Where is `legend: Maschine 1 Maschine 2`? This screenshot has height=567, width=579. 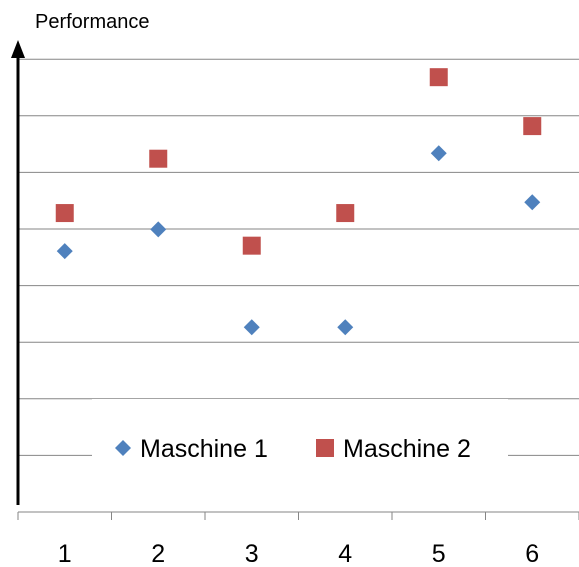
legend: Maschine 1 Maschine 2 is located at coordinates (300, 445).